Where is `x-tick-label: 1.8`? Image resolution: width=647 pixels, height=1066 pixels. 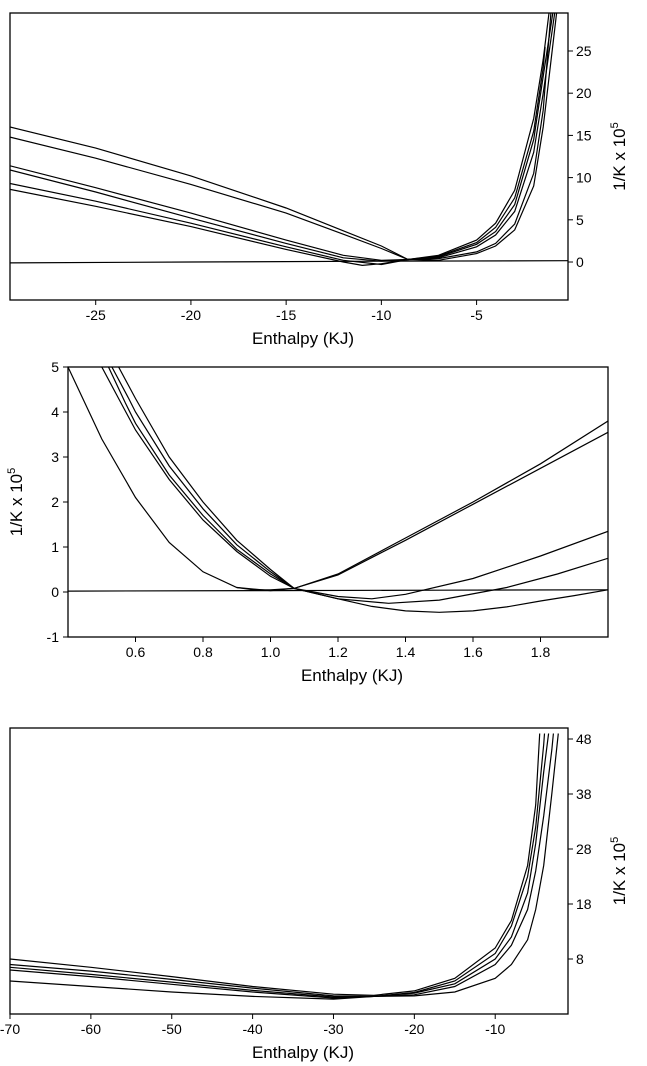 x-tick-label: 1.8 is located at coordinates (541, 652).